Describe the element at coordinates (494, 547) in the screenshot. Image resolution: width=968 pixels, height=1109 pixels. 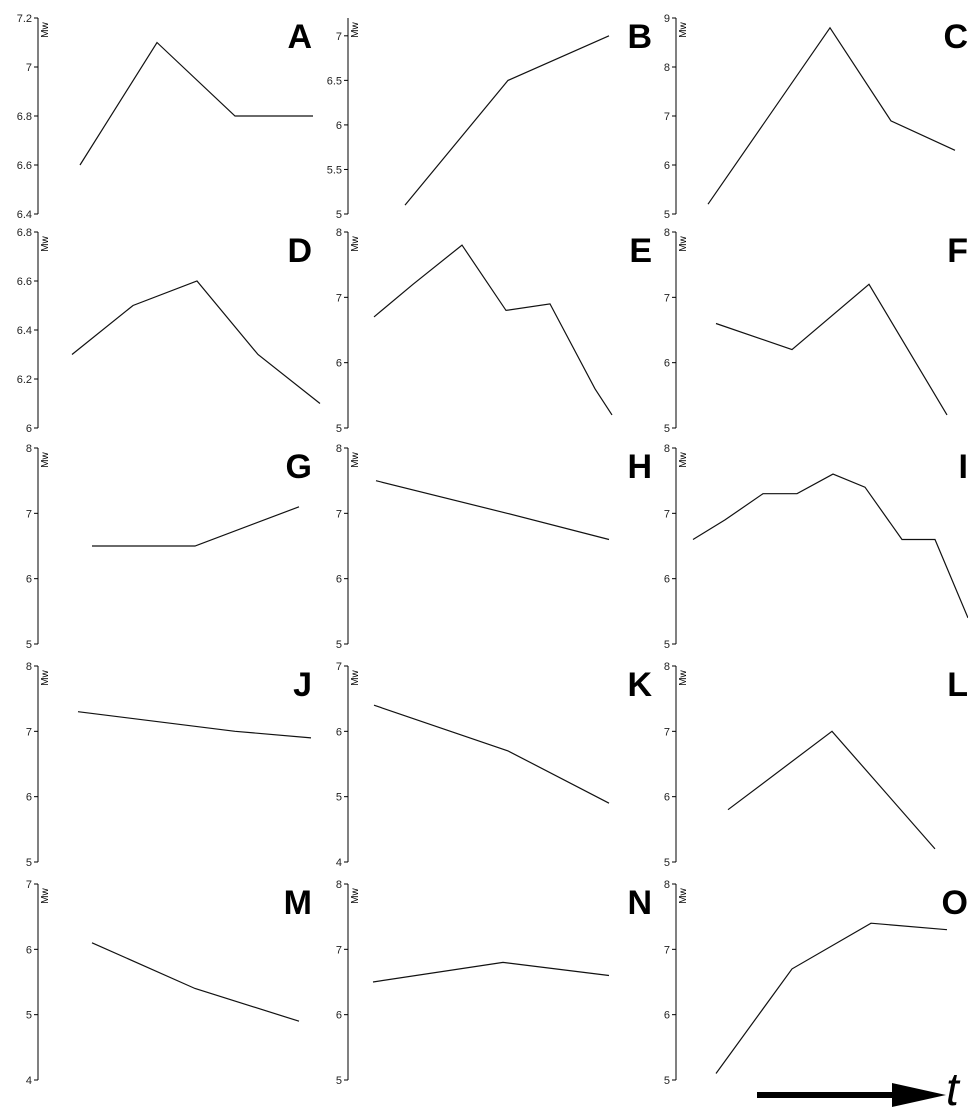
I see `panel-h: 5 6 7 8 Mw H` at that location.